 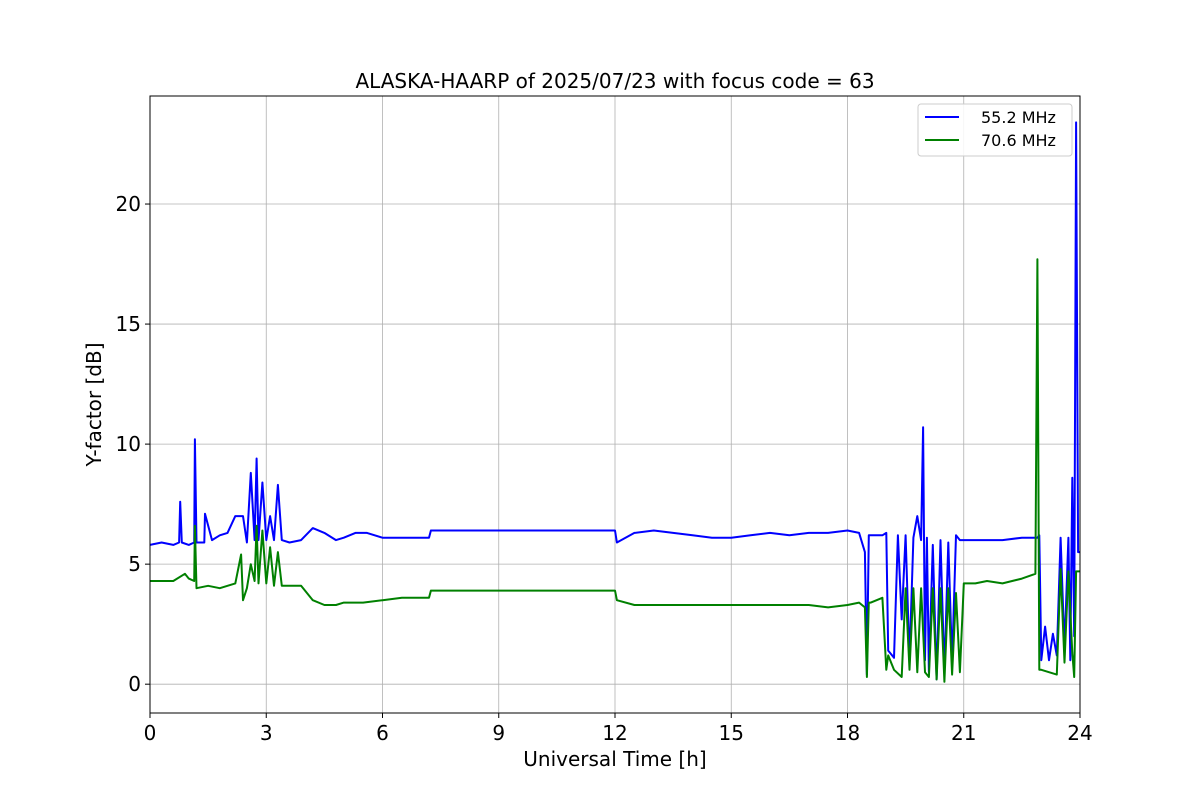 I want to click on x-tick-label: 18, so click(x=847, y=733).